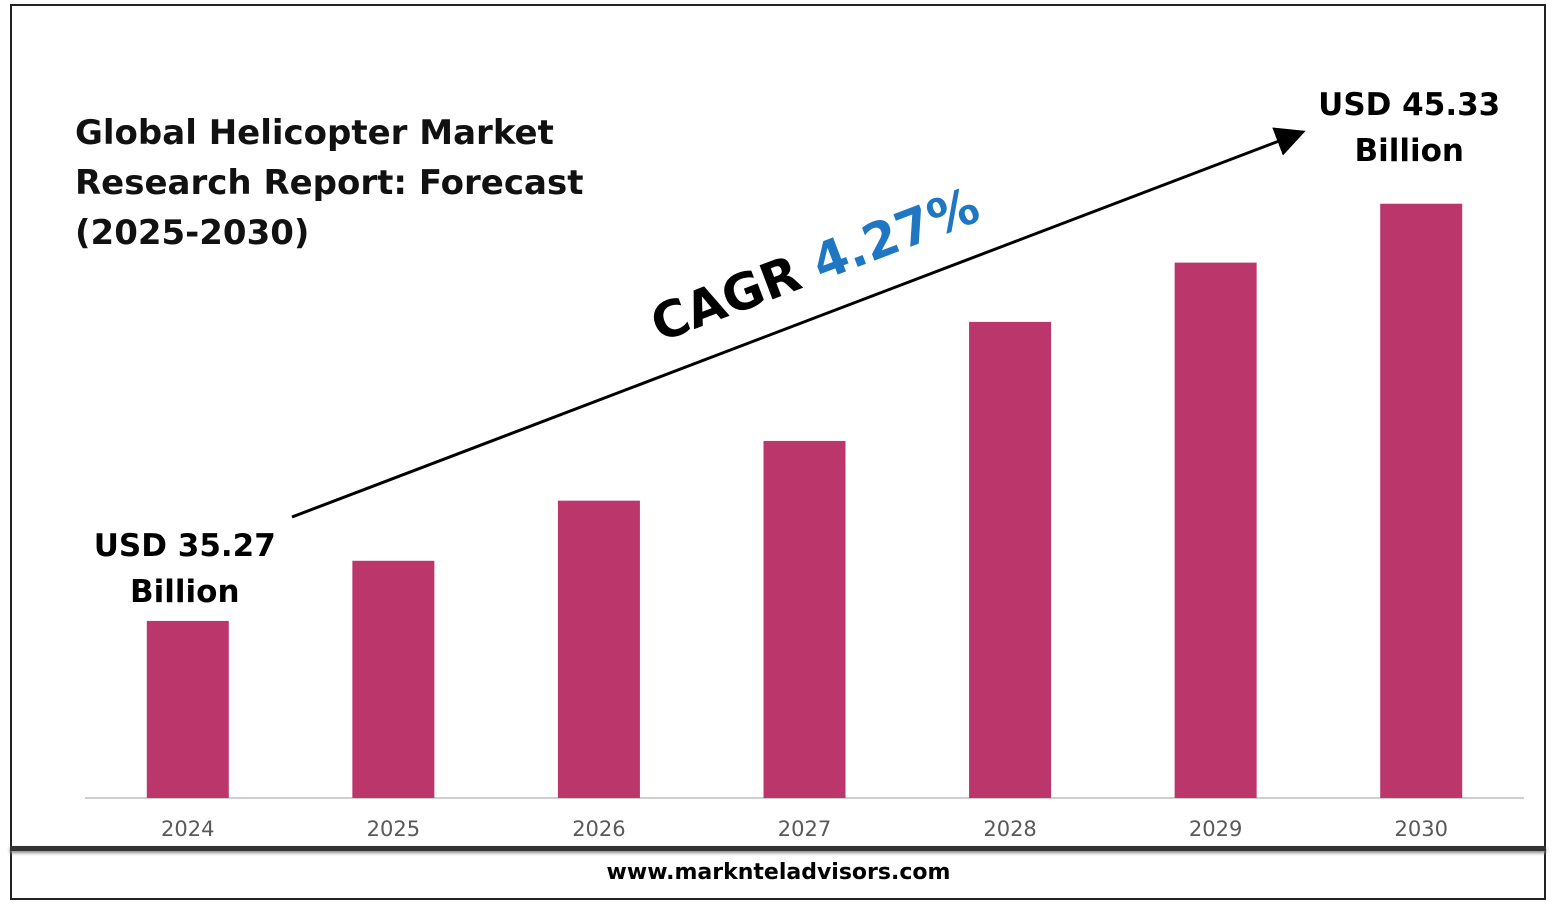 The height and width of the screenshot is (906, 1557). I want to click on value-label: USD 35.27 Billion, so click(184, 568).